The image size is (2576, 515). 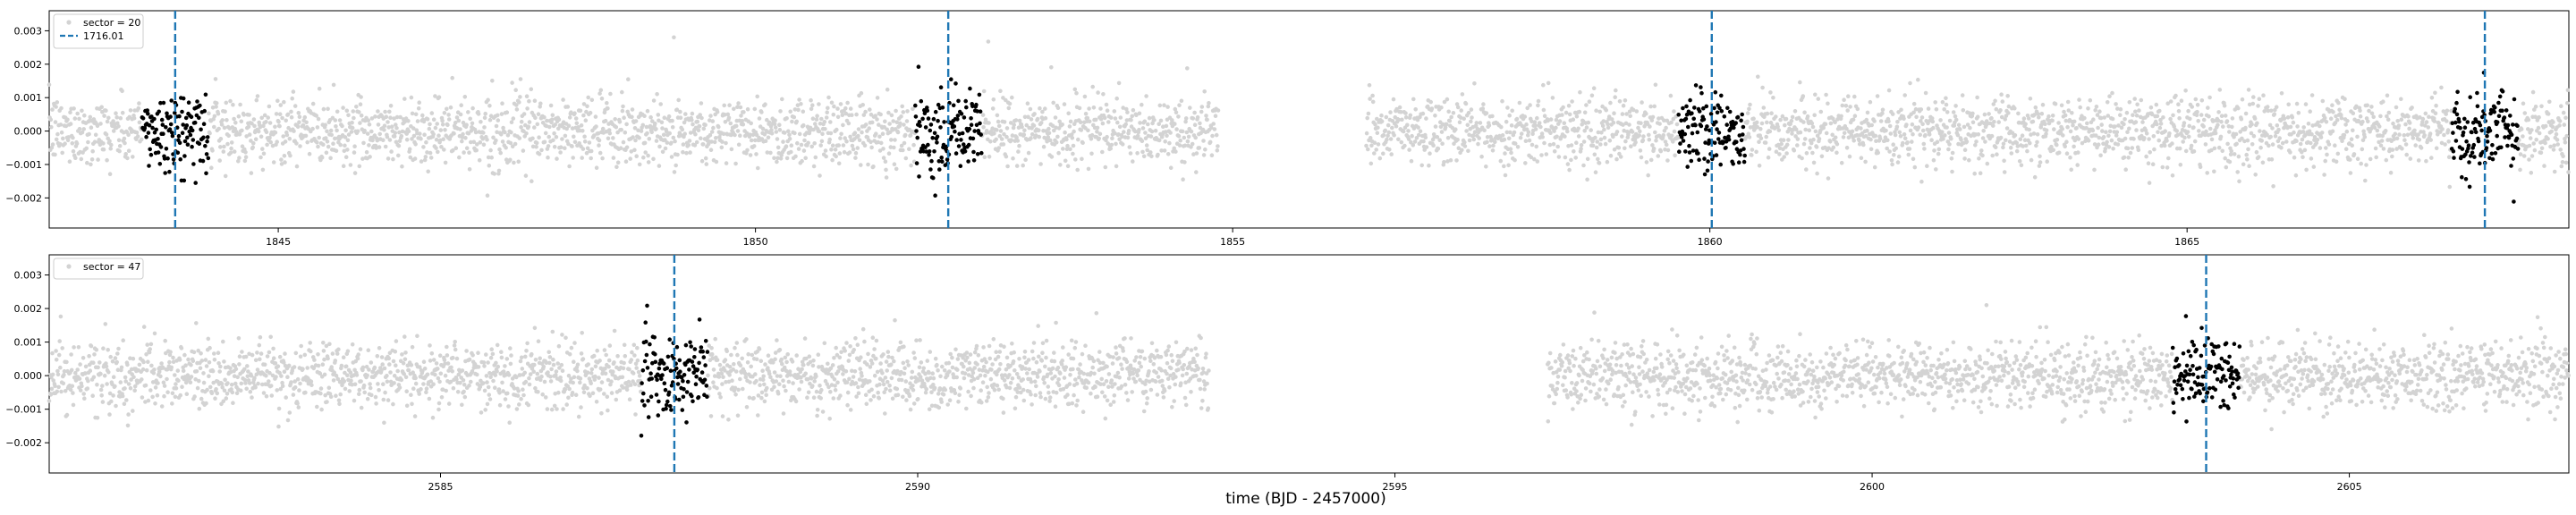 I want to click on bottom-legend-box, so click(x=98, y=269).